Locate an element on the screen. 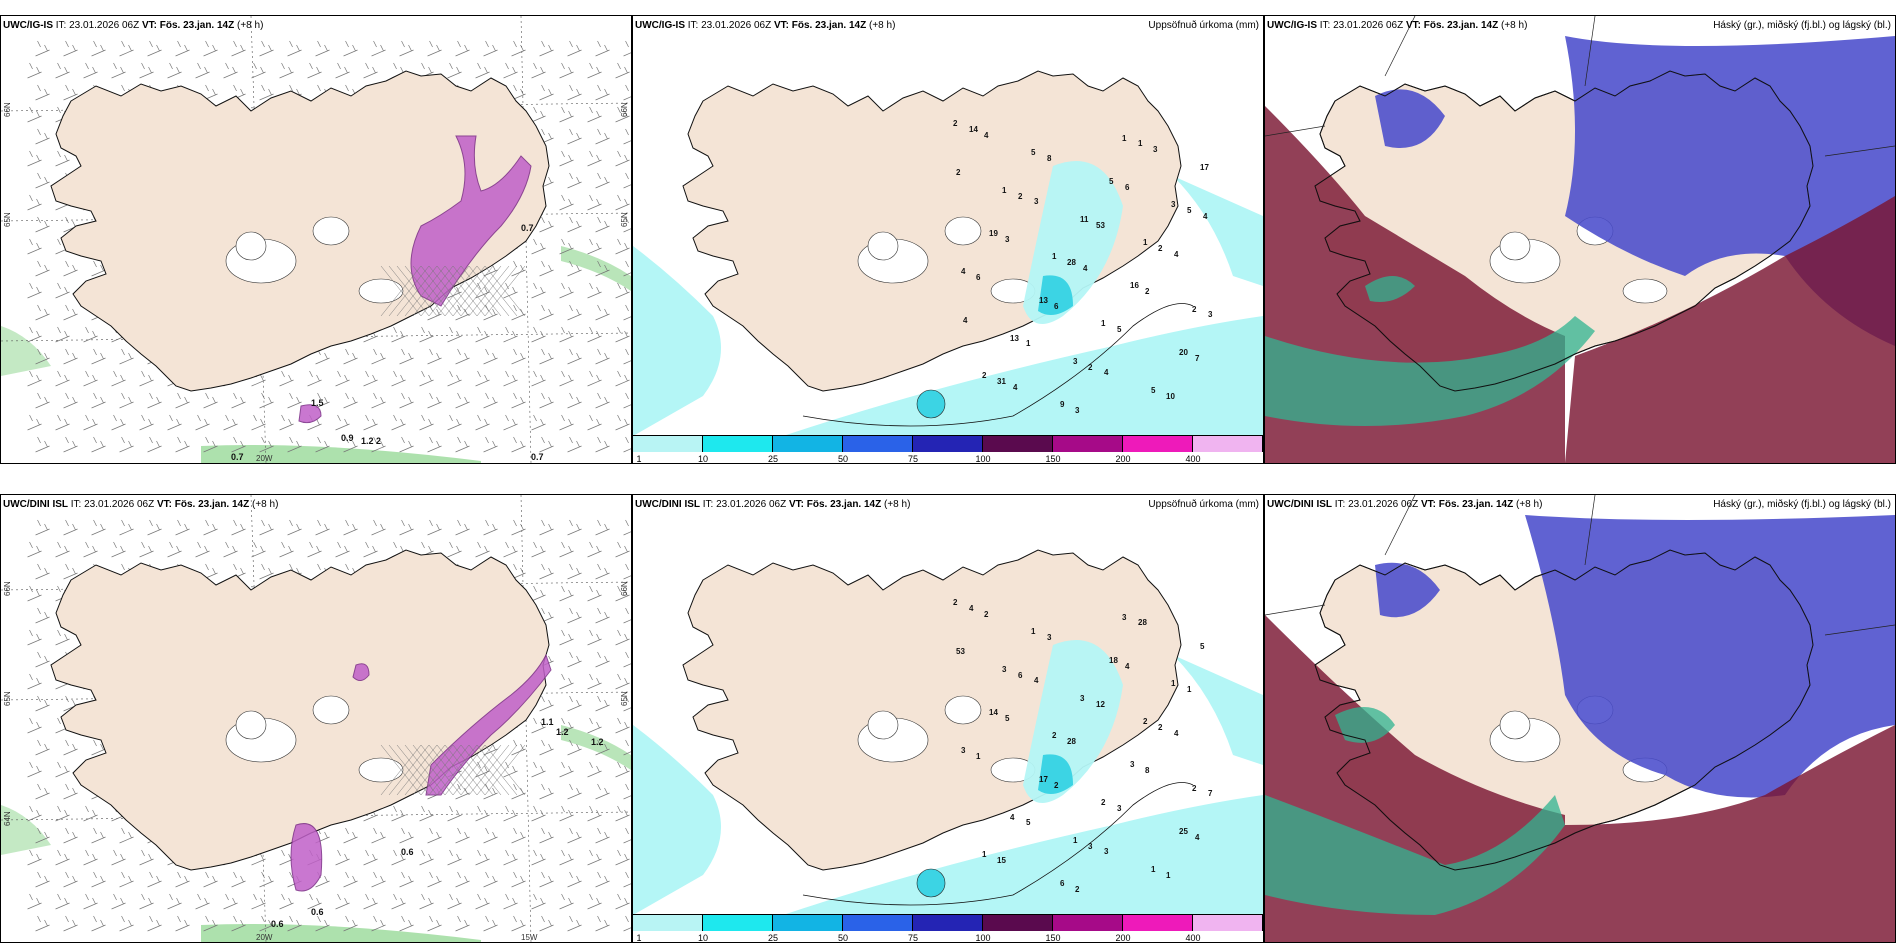 The image size is (1900, 950). precip-value-label: 25 is located at coordinates (1183, 831).